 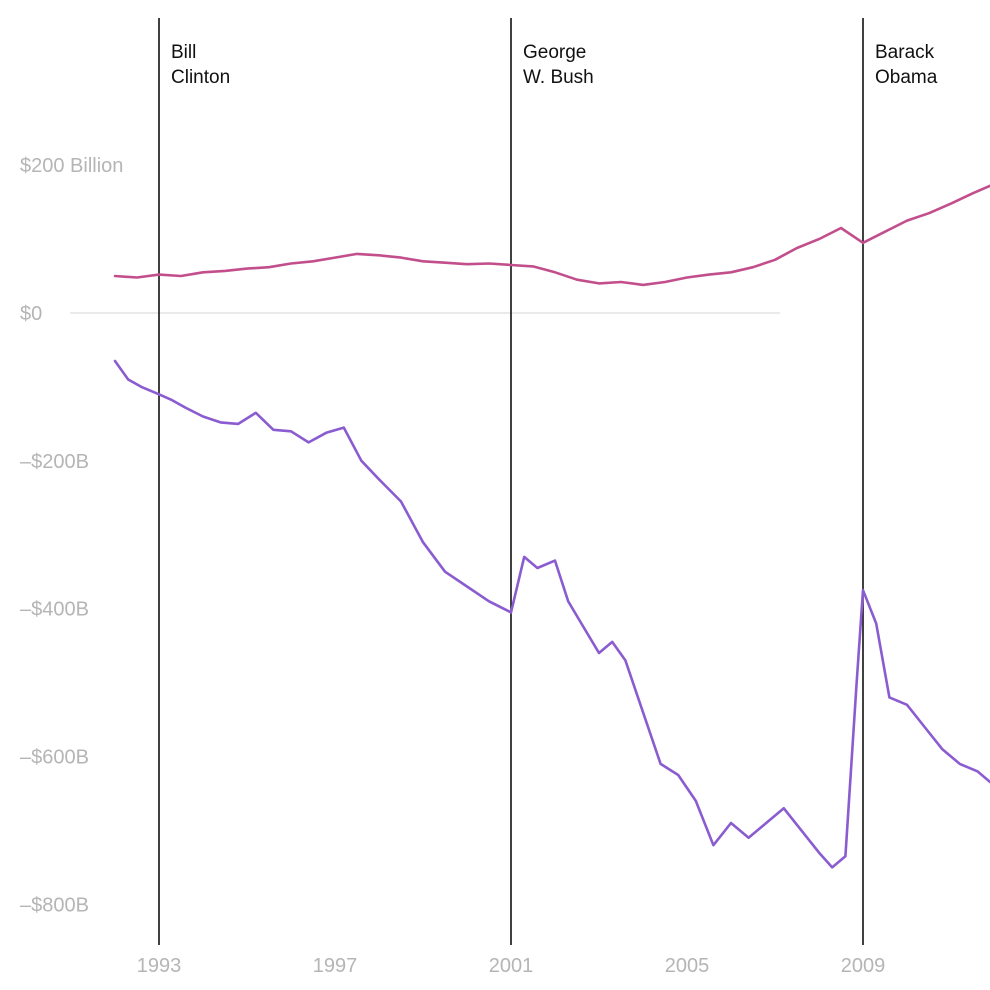 What do you see at coordinates (31, 314) in the screenshot?
I see `y-tick-label: $0` at bounding box center [31, 314].